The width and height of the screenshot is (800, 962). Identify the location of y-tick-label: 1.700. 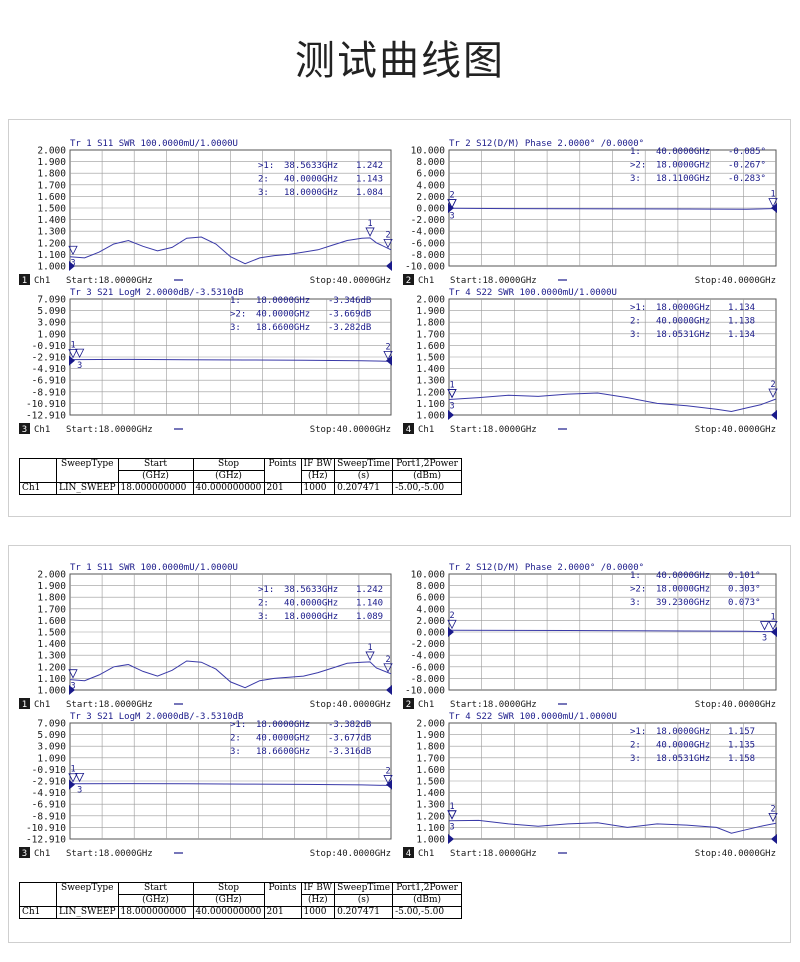
(430, 334).